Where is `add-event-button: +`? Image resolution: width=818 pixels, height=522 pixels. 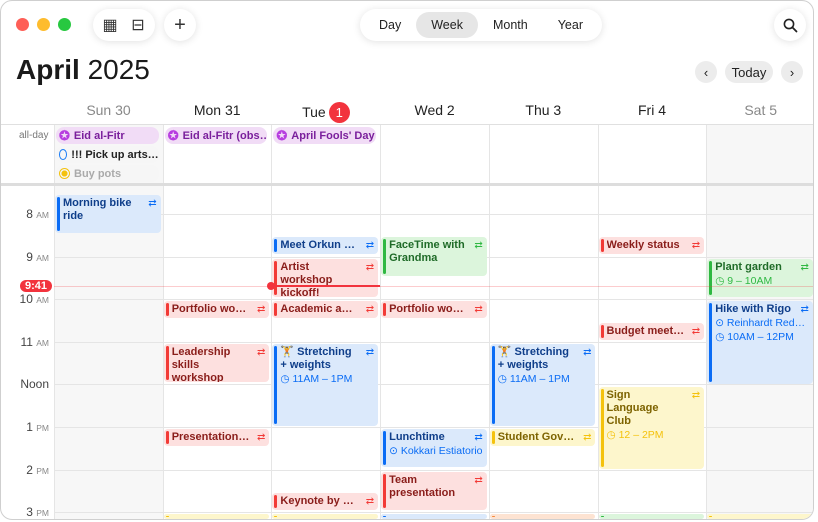
add-event-button: + is located at coordinates (180, 25).